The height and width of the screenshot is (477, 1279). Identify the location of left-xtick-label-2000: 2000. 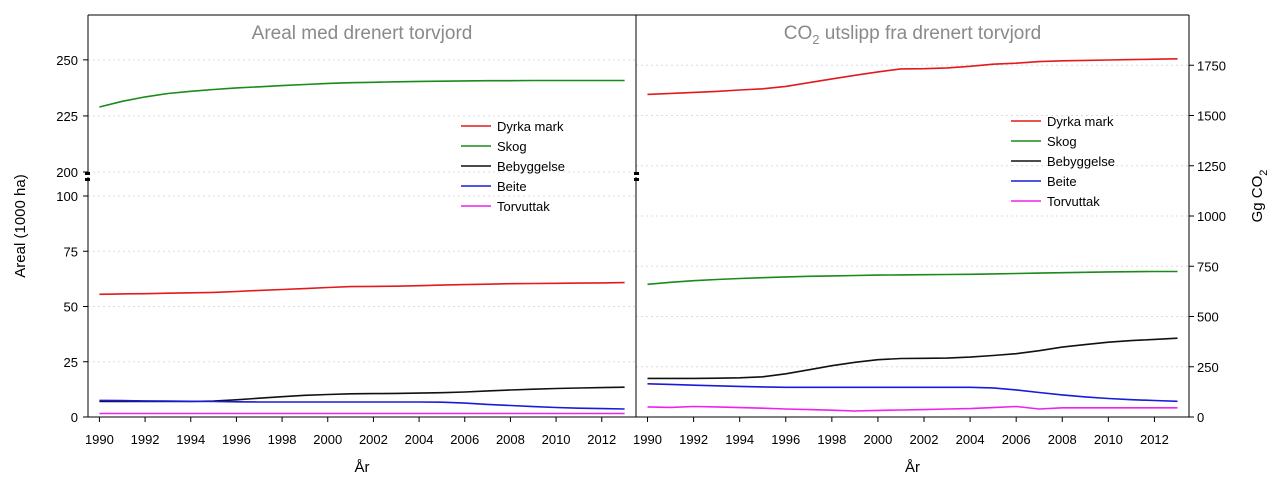
(327, 439).